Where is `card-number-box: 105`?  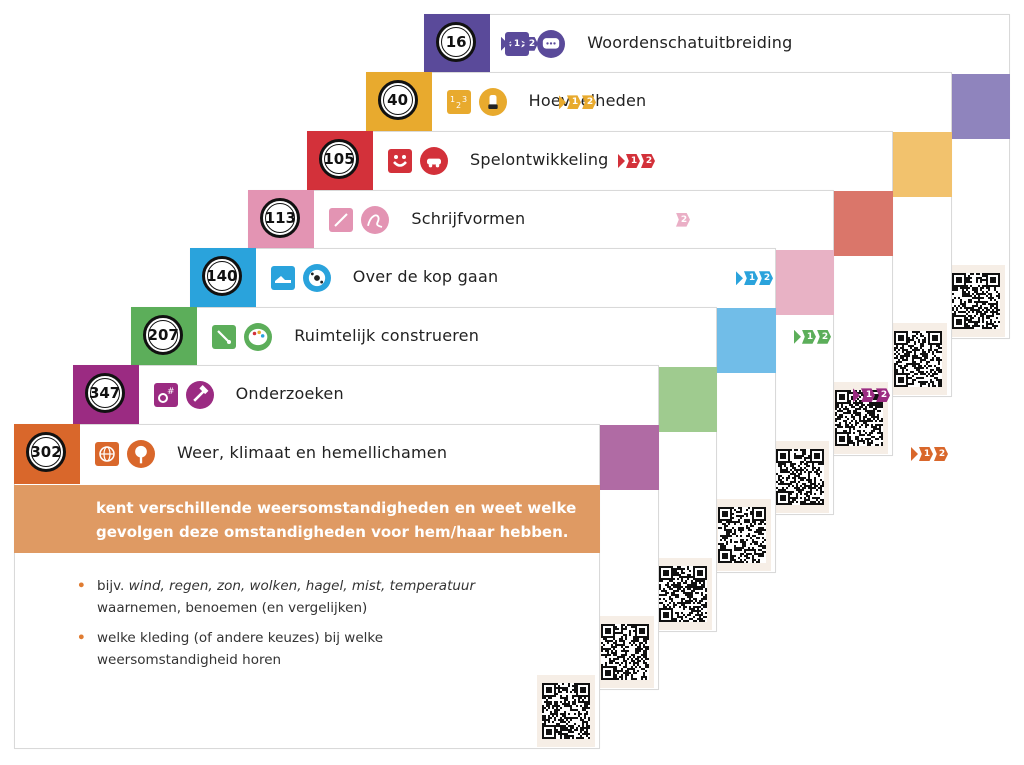 card-number-box: 105 is located at coordinates (340, 161).